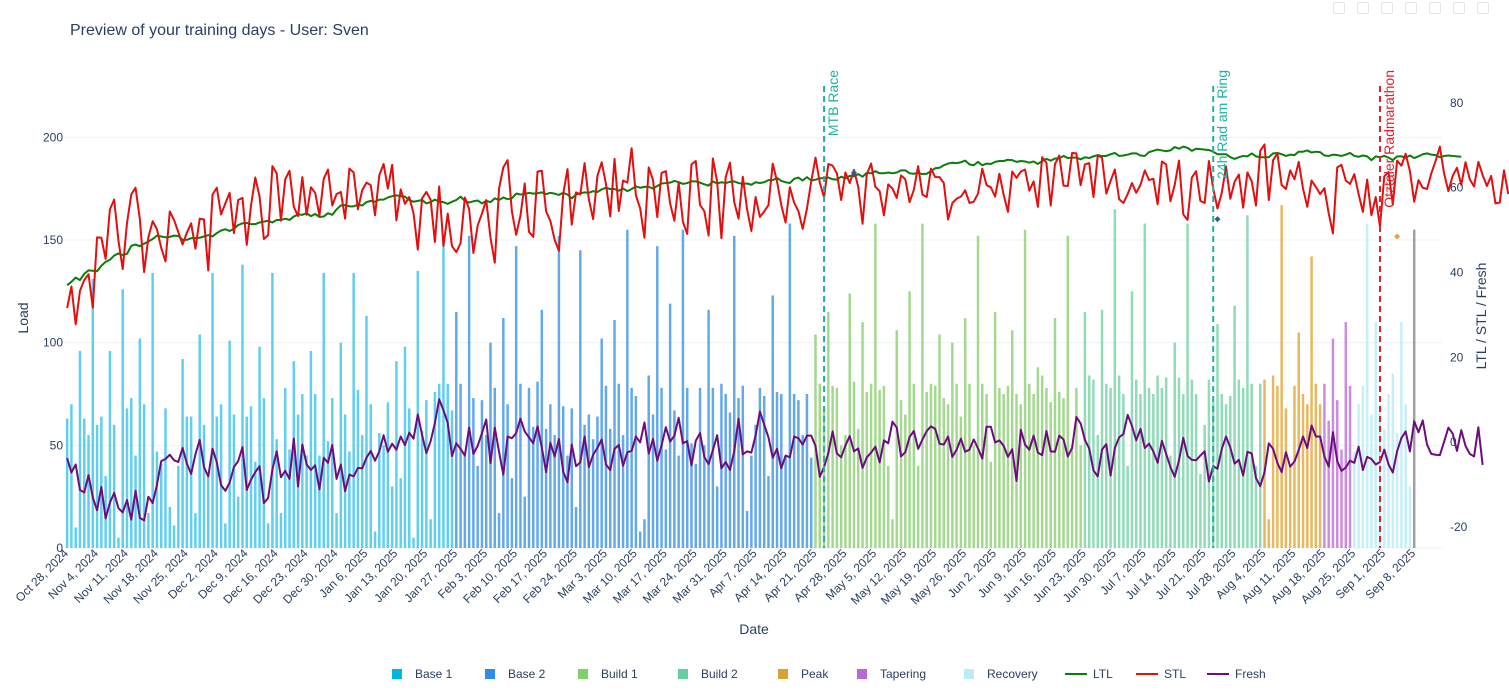 The width and height of the screenshot is (1509, 696). What do you see at coordinates (434, 674) in the screenshot?
I see `legend-label: Base 1` at bounding box center [434, 674].